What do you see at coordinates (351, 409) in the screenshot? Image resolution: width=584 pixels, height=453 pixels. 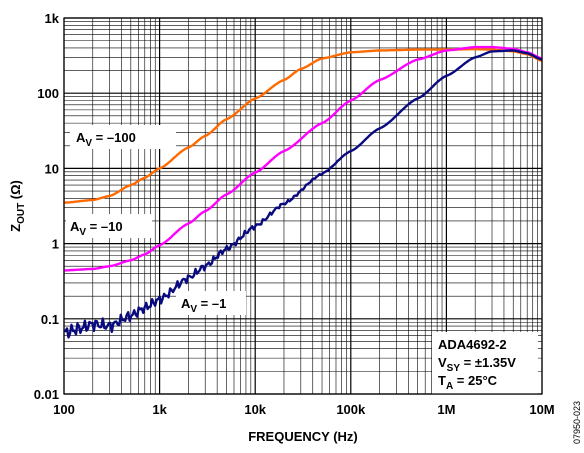 I see `x-tick-label: 100k` at bounding box center [351, 409].